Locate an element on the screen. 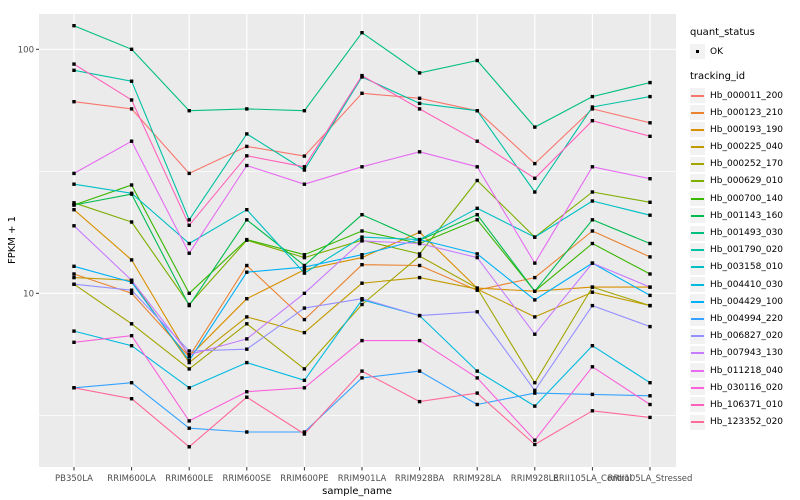 Image resolution: width=800 pixels, height=500 pixels. x-axis-title: sample_name is located at coordinates (357, 491).